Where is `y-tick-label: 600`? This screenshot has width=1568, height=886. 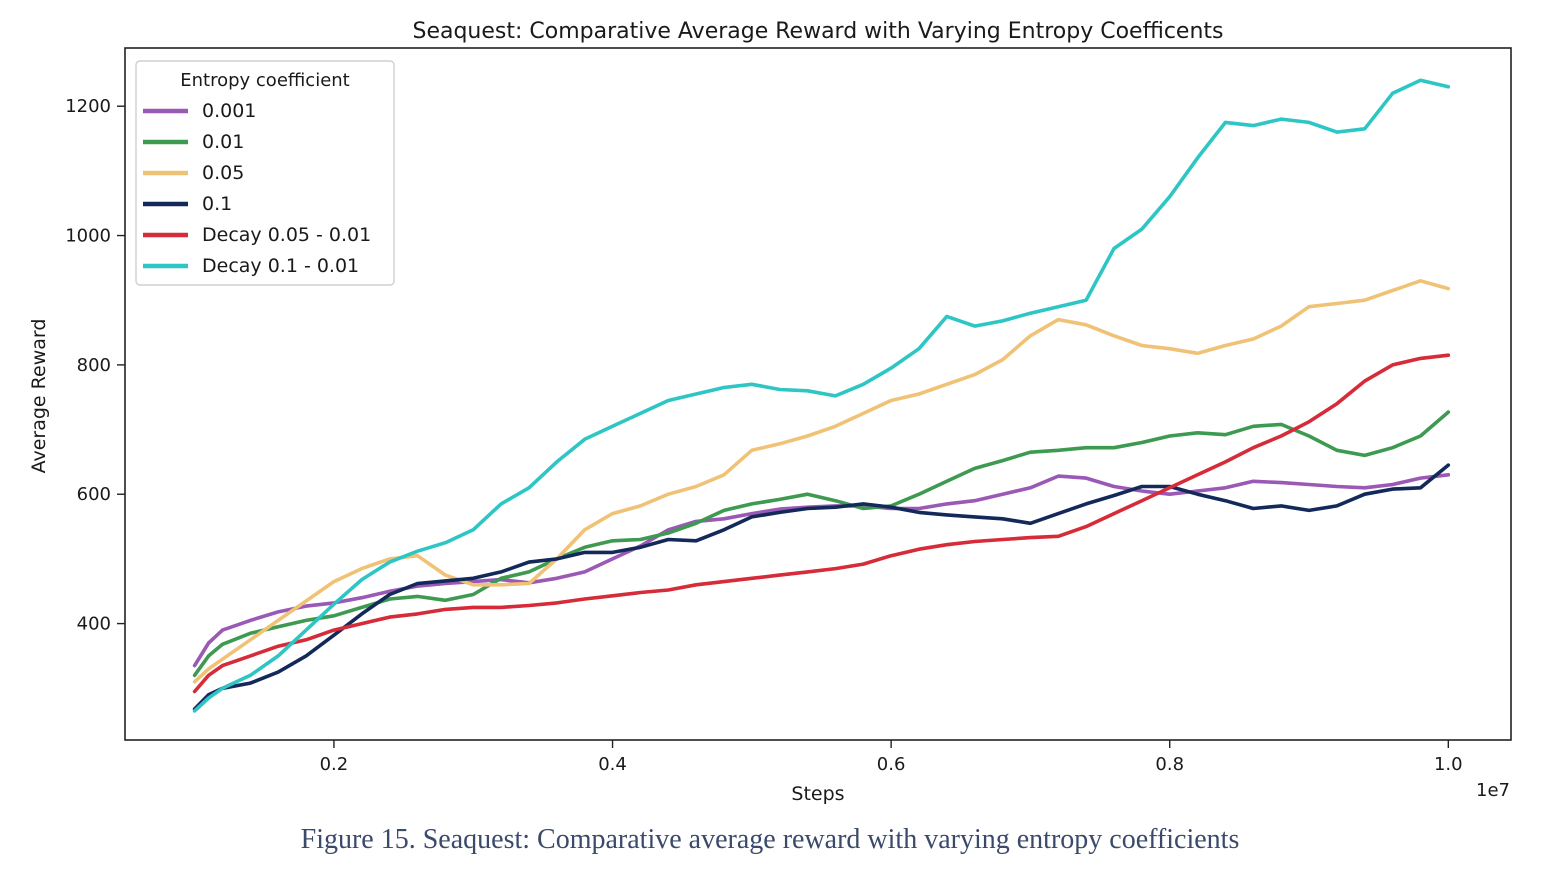
y-tick-label: 600 is located at coordinates (94, 494).